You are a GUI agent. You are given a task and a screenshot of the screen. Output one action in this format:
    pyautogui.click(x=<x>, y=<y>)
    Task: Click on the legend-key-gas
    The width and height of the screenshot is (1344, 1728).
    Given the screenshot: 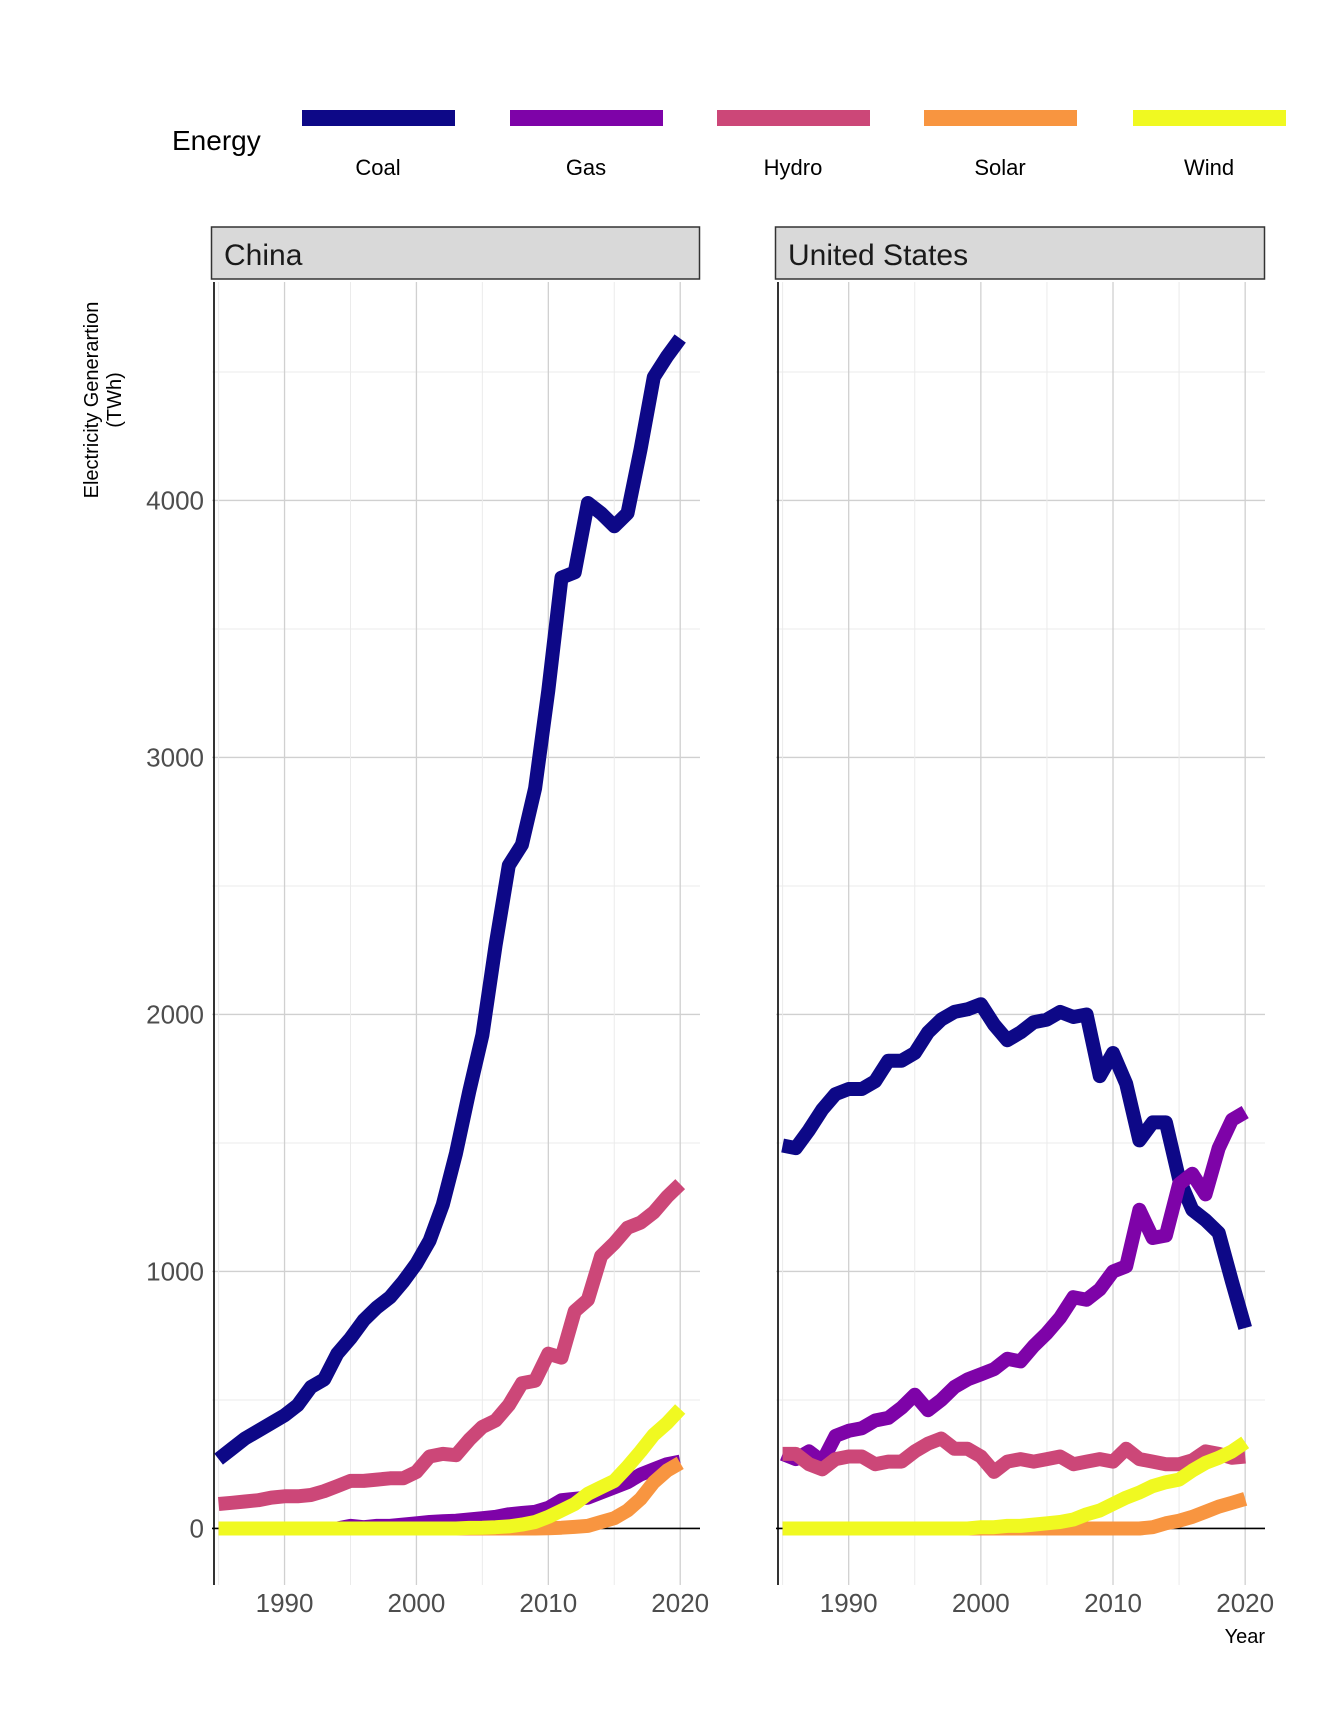 What is the action you would take?
    pyautogui.click(x=586, y=118)
    